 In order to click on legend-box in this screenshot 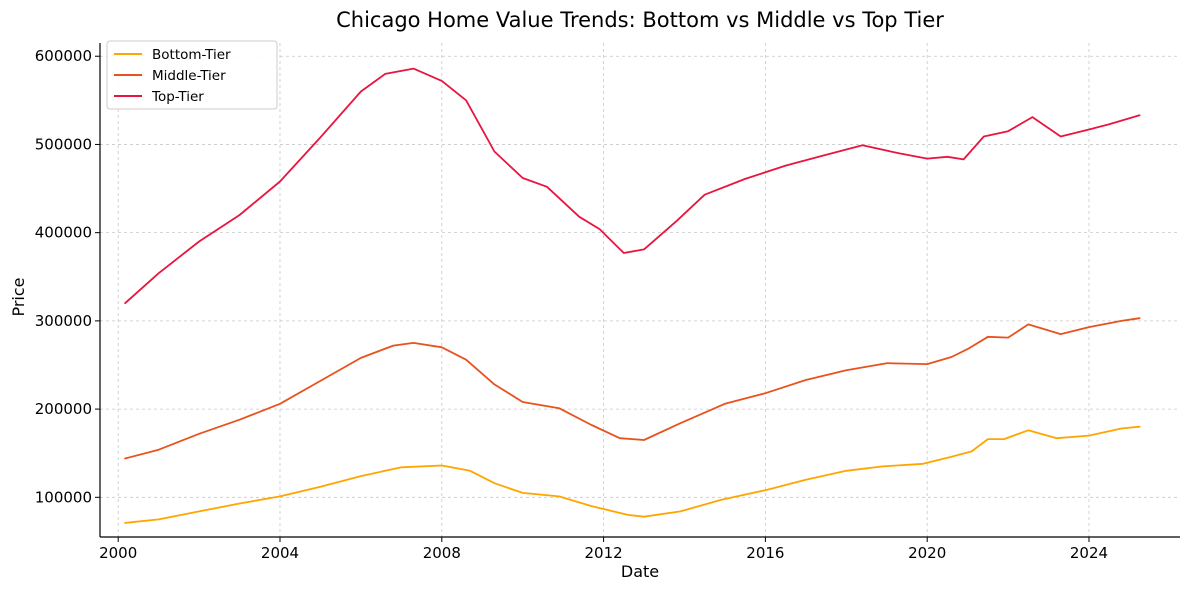, I will do `click(192, 75)`.